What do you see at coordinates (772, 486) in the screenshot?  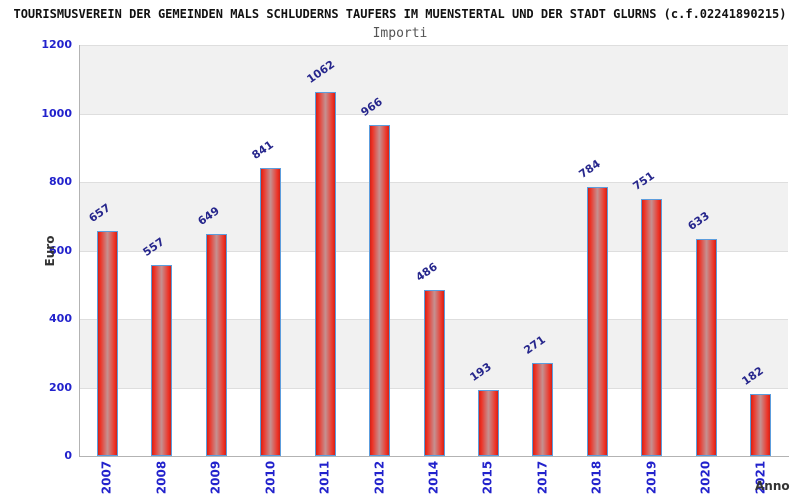 I see `x-axis-title: Anno` at bounding box center [772, 486].